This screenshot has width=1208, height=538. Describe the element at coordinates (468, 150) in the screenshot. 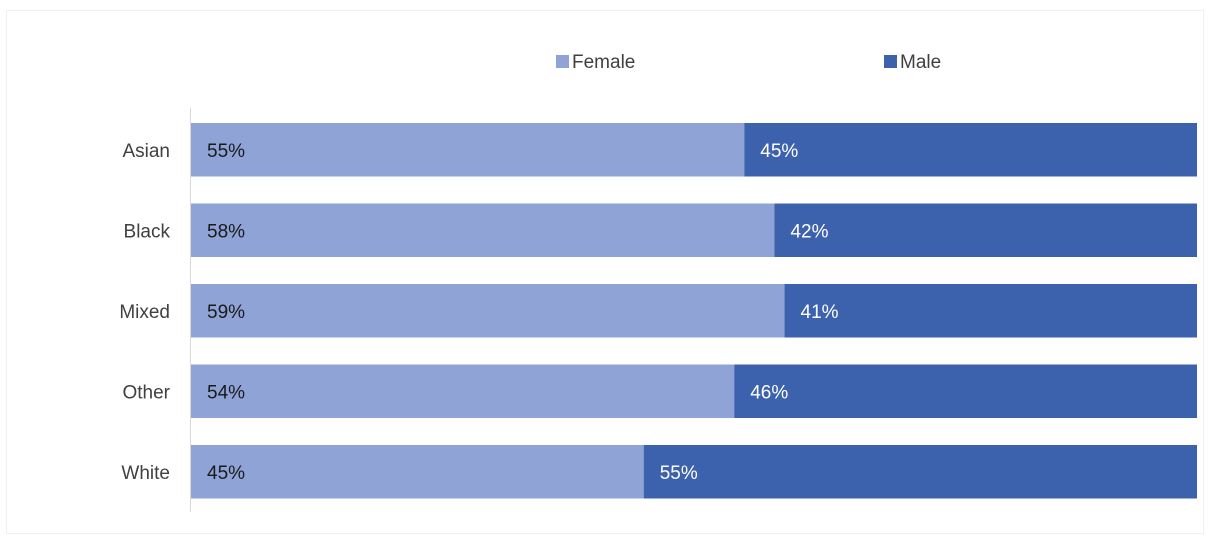

I see `bar-asian-female` at that location.